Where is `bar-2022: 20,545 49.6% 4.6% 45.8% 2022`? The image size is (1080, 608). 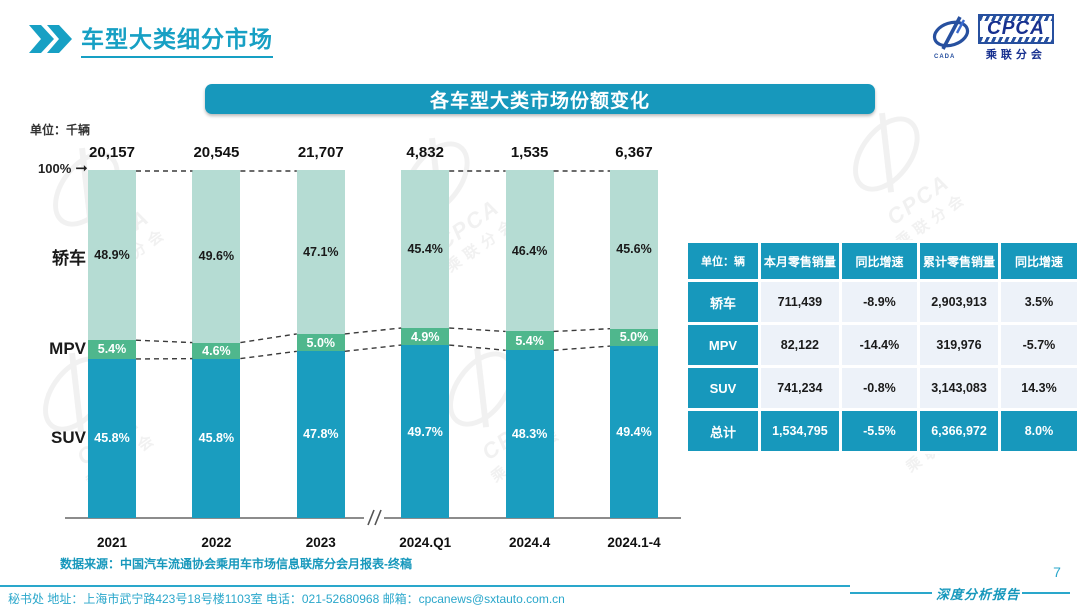 bar-2022: 20,545 49.6% 4.6% 45.8% 2022 is located at coordinates (216, 347).